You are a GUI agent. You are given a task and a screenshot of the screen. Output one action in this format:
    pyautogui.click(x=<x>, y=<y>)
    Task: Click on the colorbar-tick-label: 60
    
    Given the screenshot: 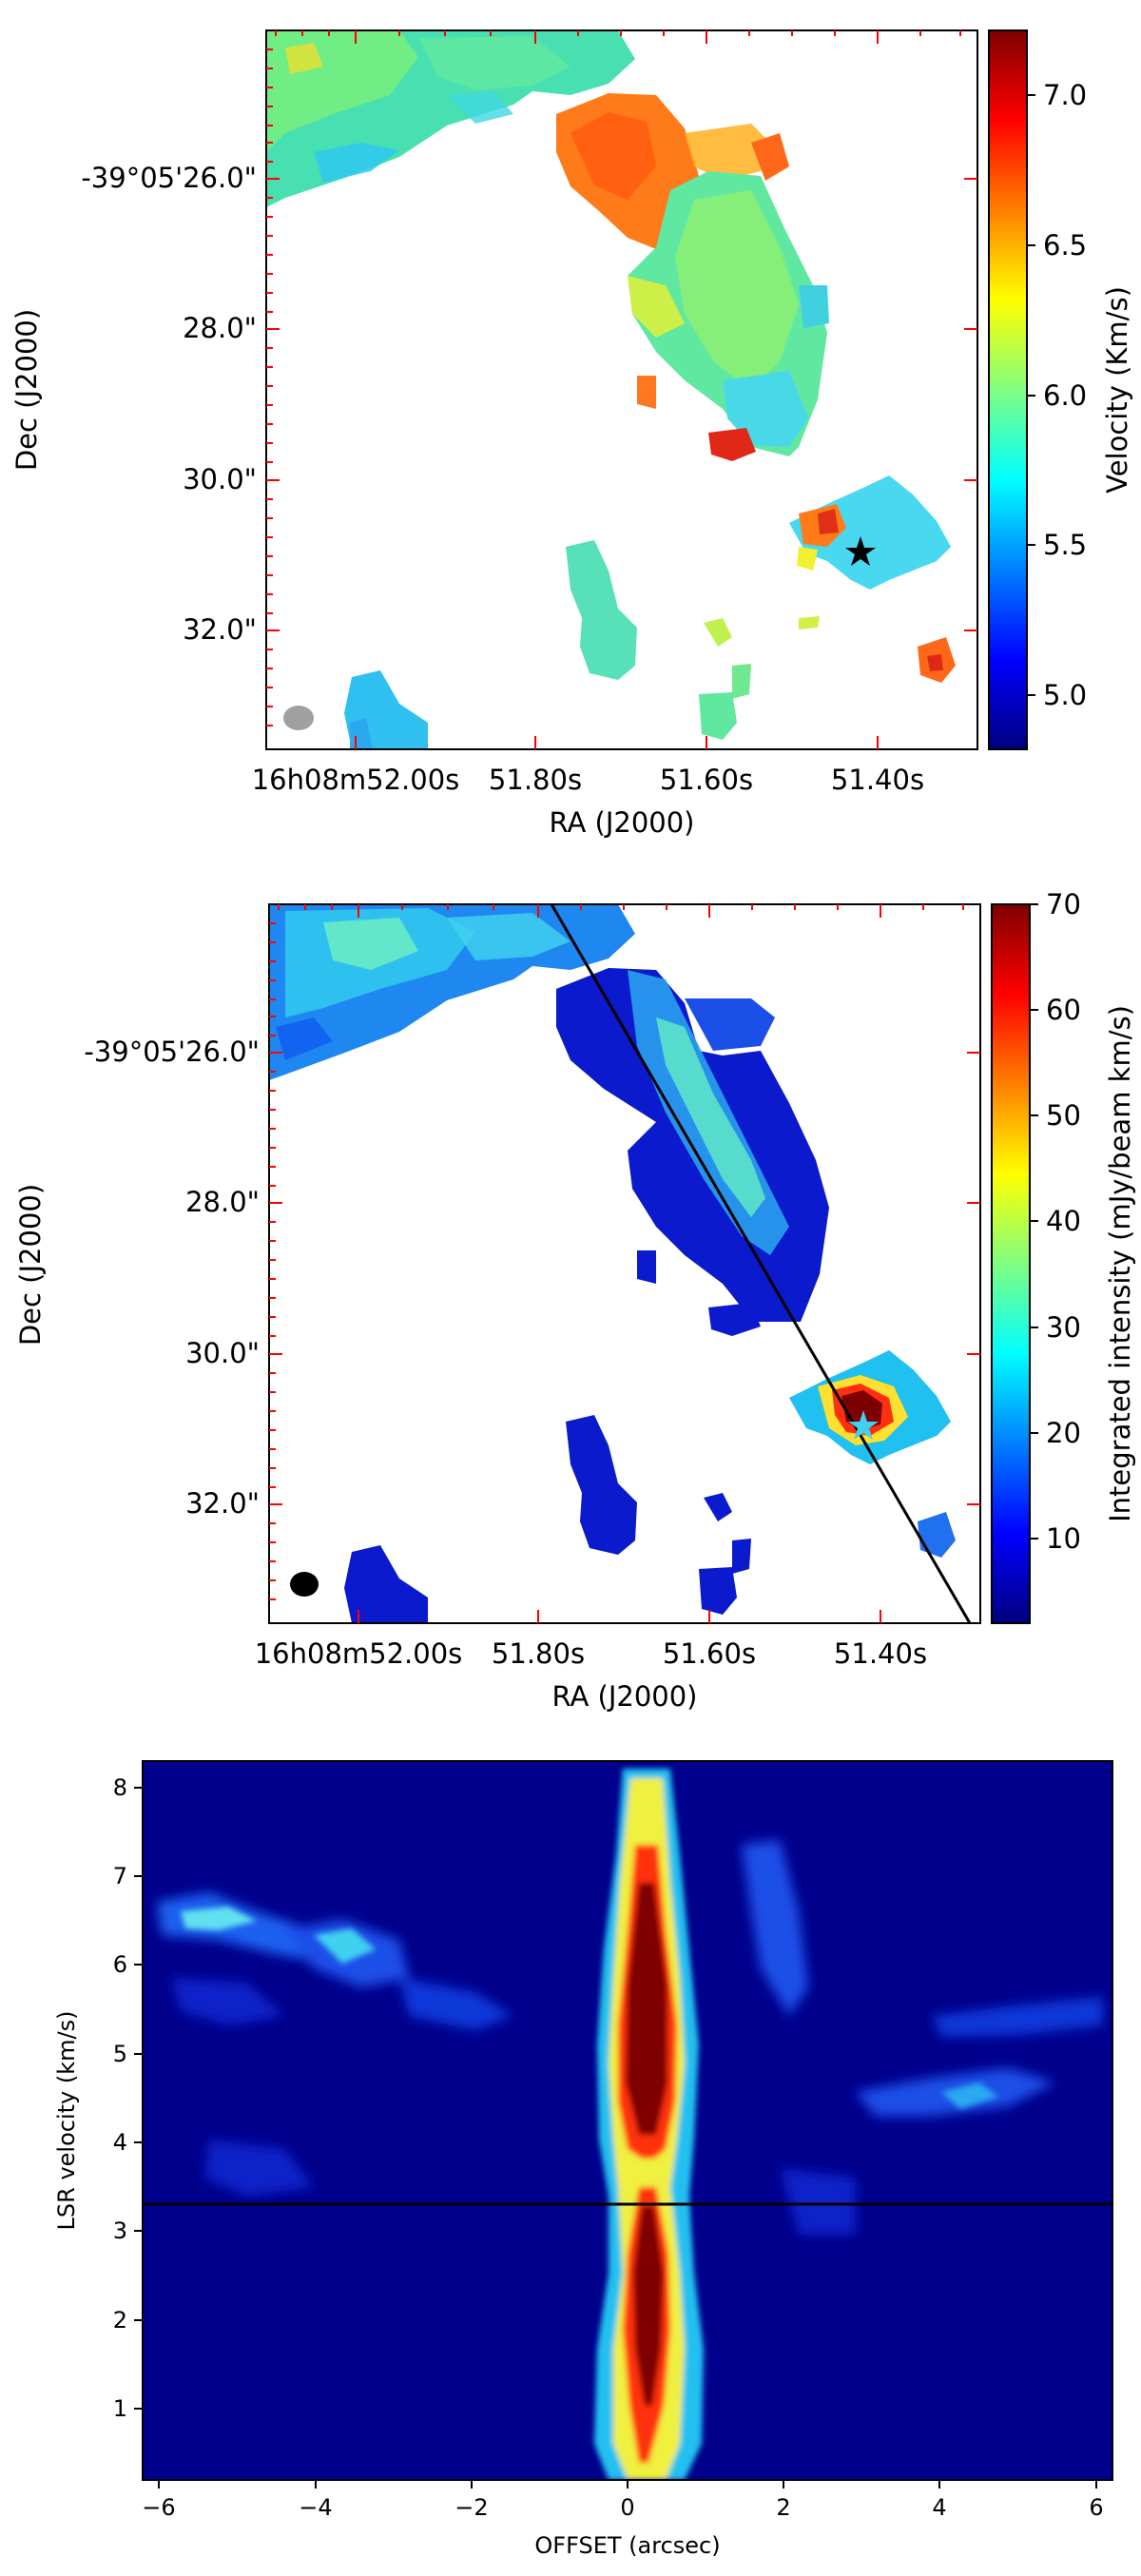 What is the action you would take?
    pyautogui.click(x=1063, y=1010)
    